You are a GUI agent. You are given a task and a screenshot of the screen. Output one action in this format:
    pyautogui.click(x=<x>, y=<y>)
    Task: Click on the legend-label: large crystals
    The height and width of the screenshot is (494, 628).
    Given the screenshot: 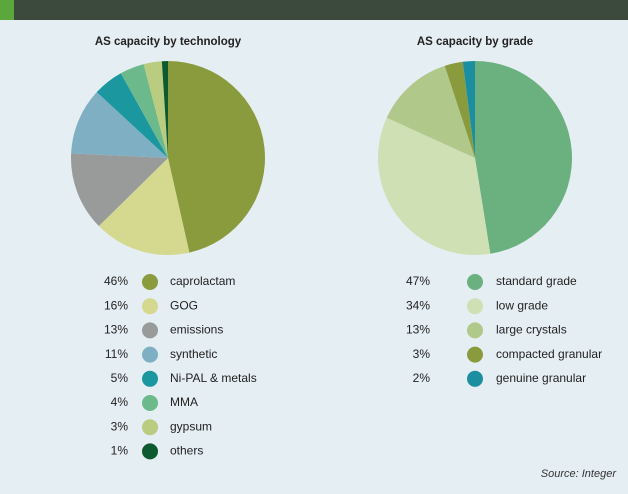 What is the action you would take?
    pyautogui.click(x=531, y=330)
    